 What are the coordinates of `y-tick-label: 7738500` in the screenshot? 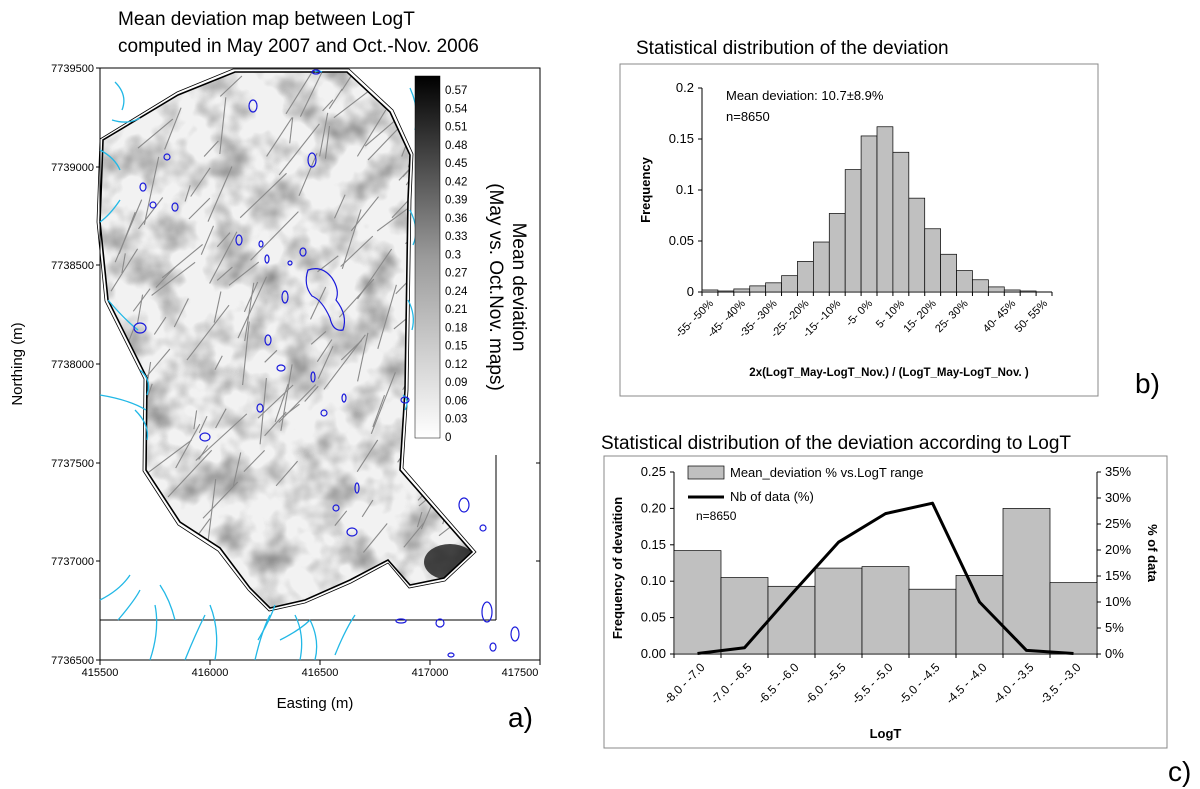 It's located at (72, 266).